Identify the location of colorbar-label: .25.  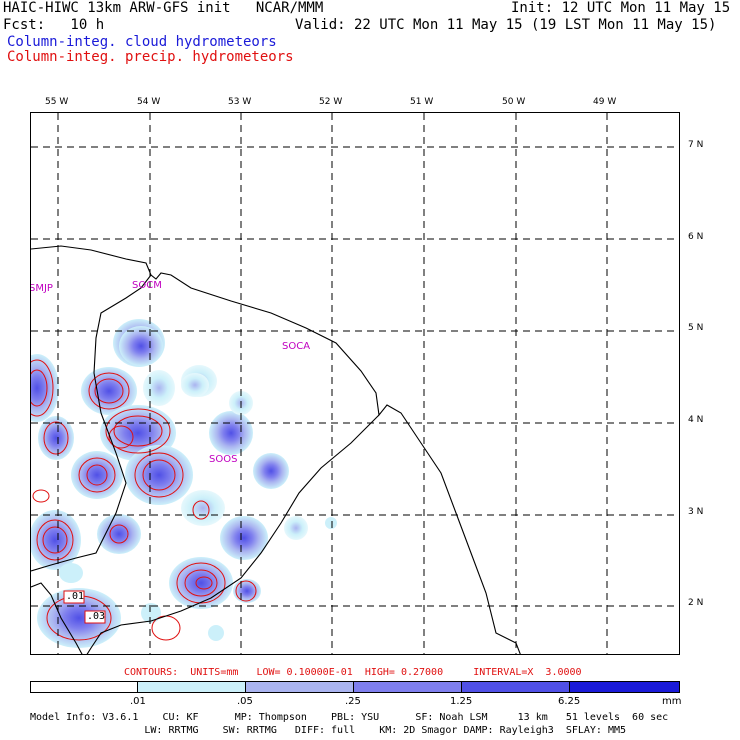
(353, 701).